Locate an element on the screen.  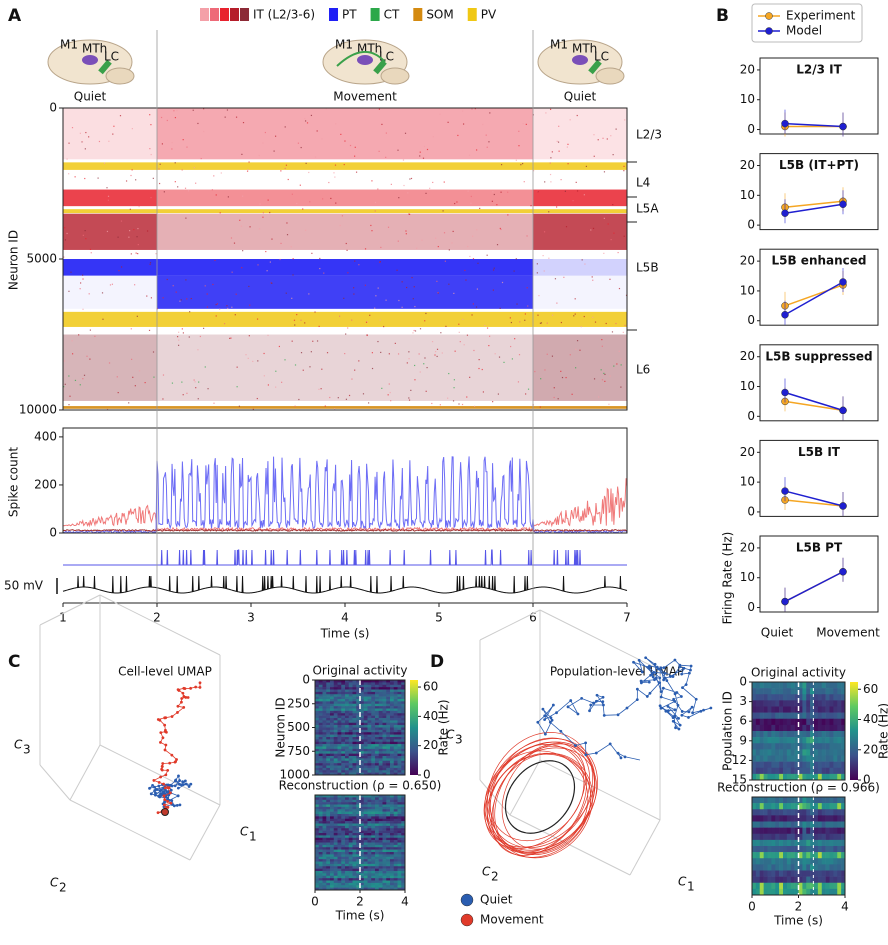
axis-label: C is located at coordinates (450, 735).